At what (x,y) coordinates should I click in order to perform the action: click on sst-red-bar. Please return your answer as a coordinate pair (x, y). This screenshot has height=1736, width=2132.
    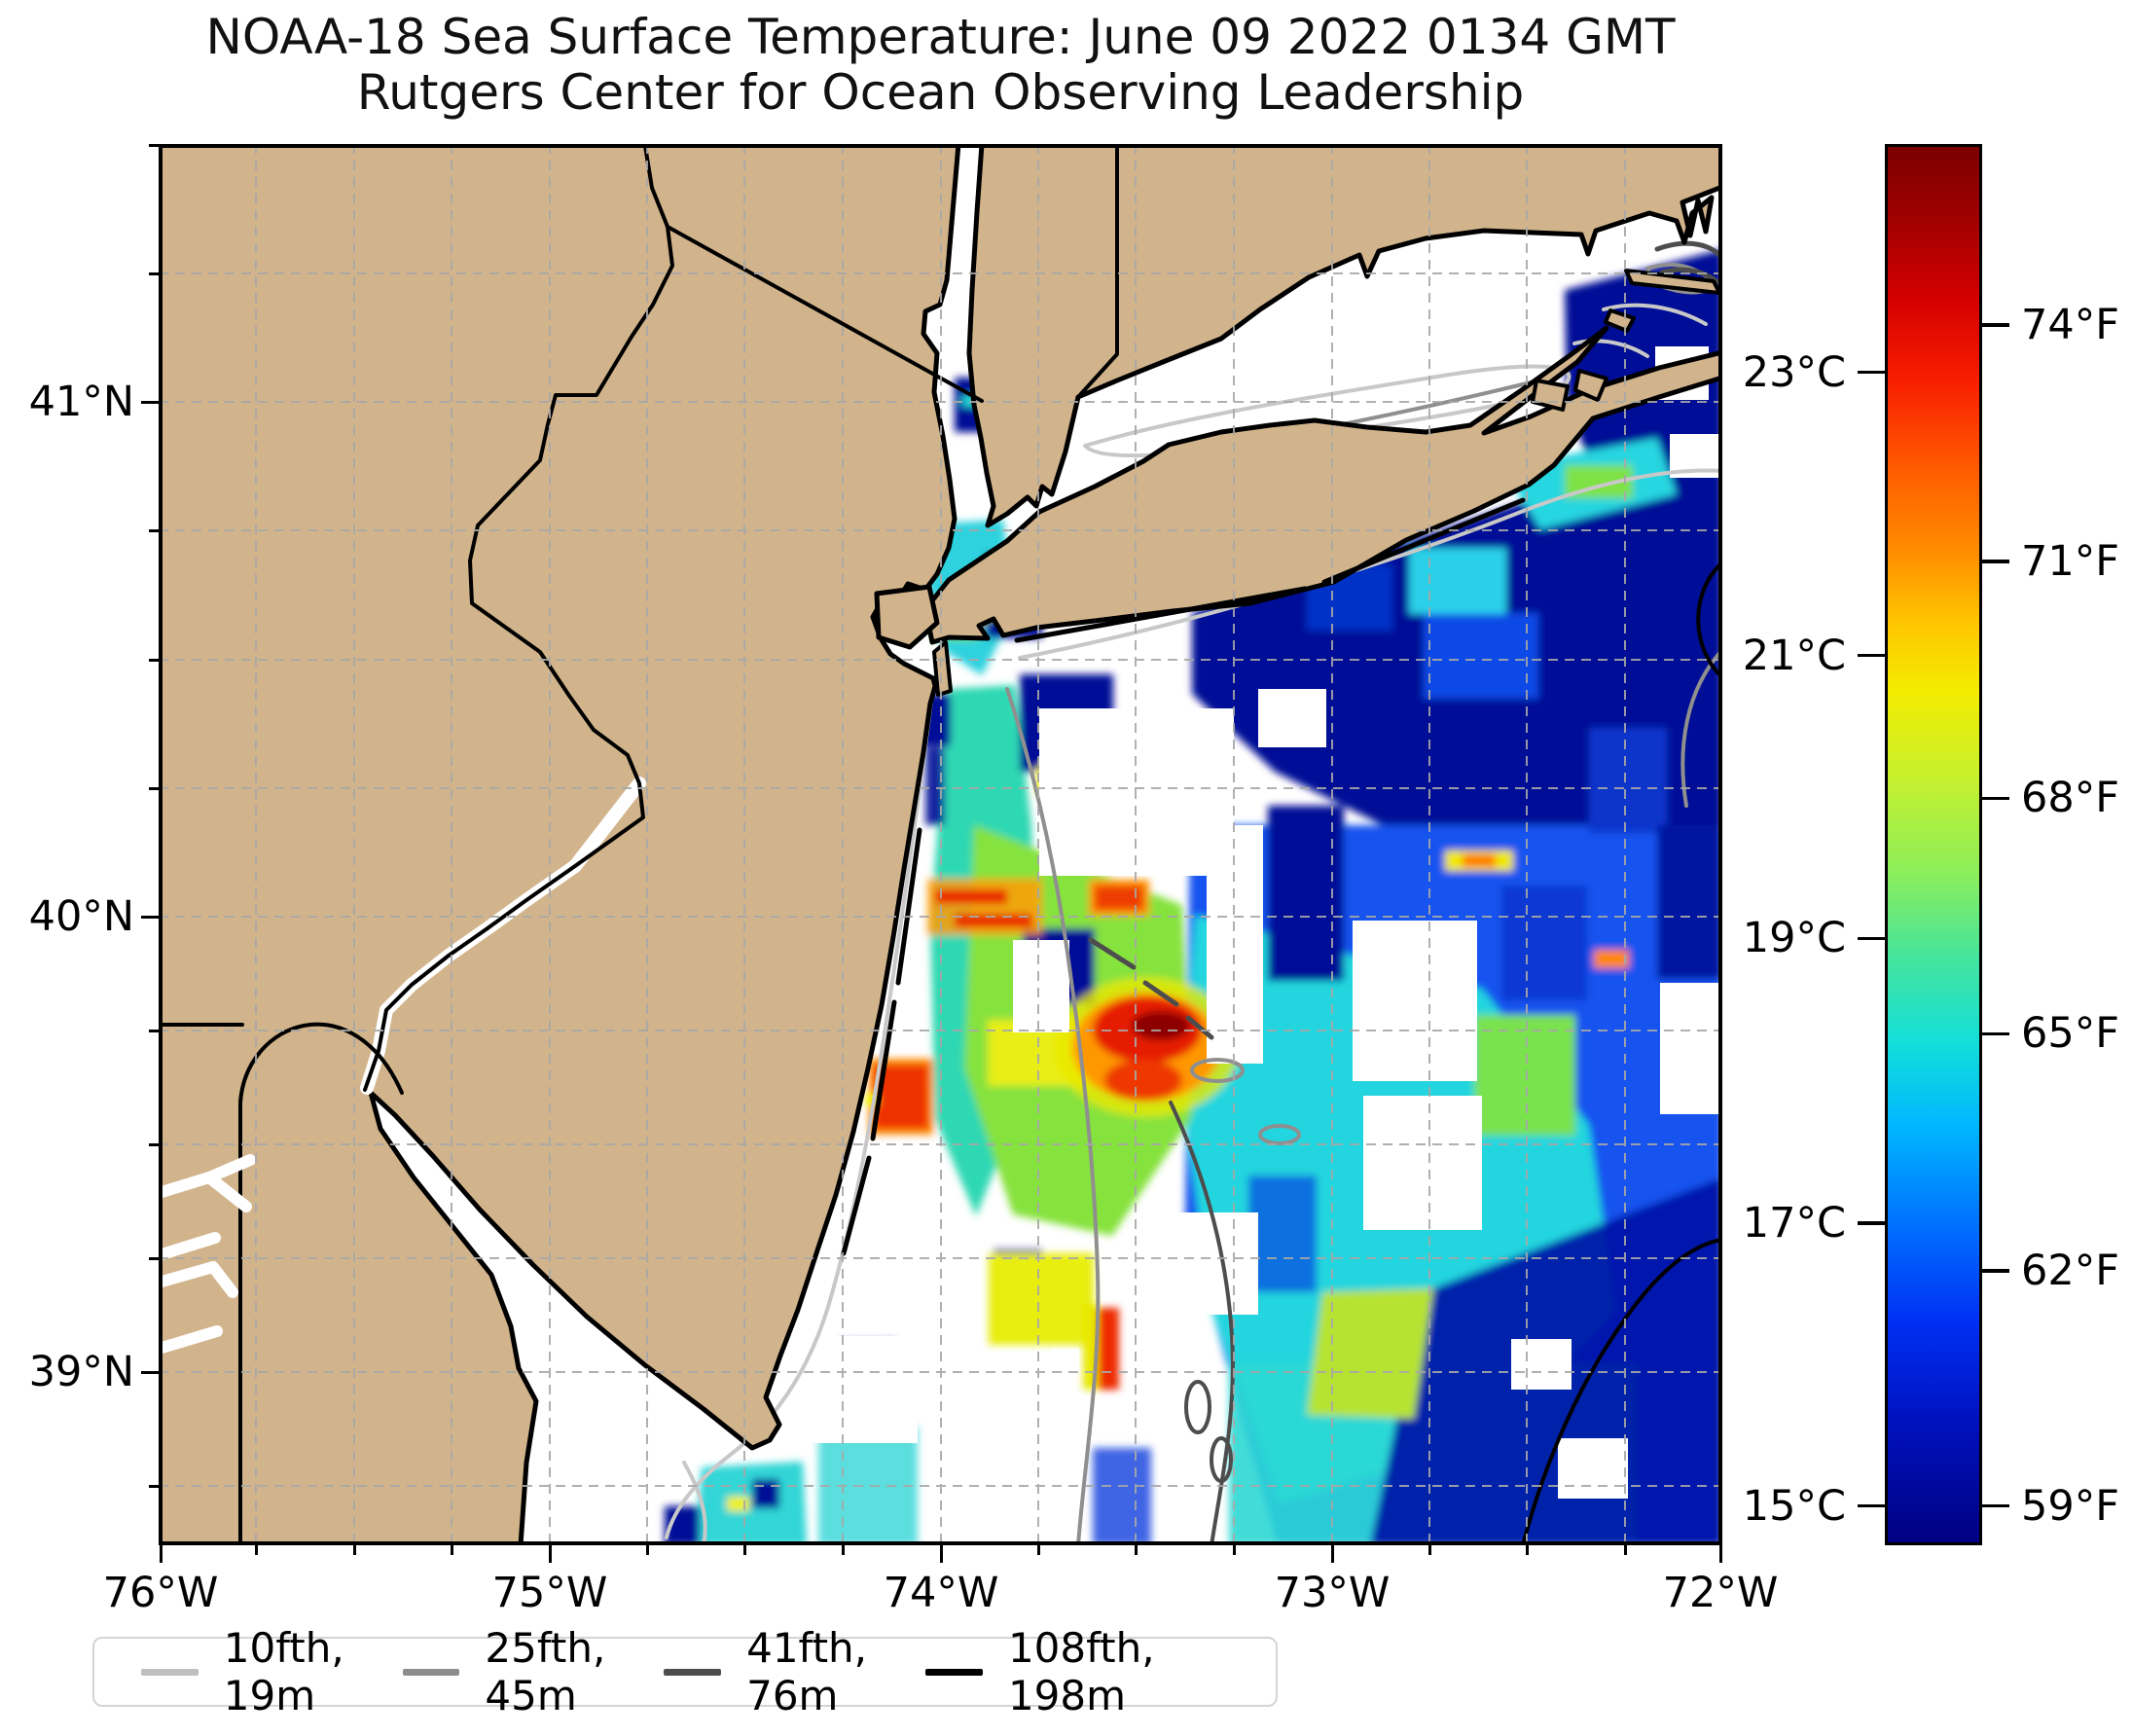
    Looking at the image, I should click on (1109, 1349).